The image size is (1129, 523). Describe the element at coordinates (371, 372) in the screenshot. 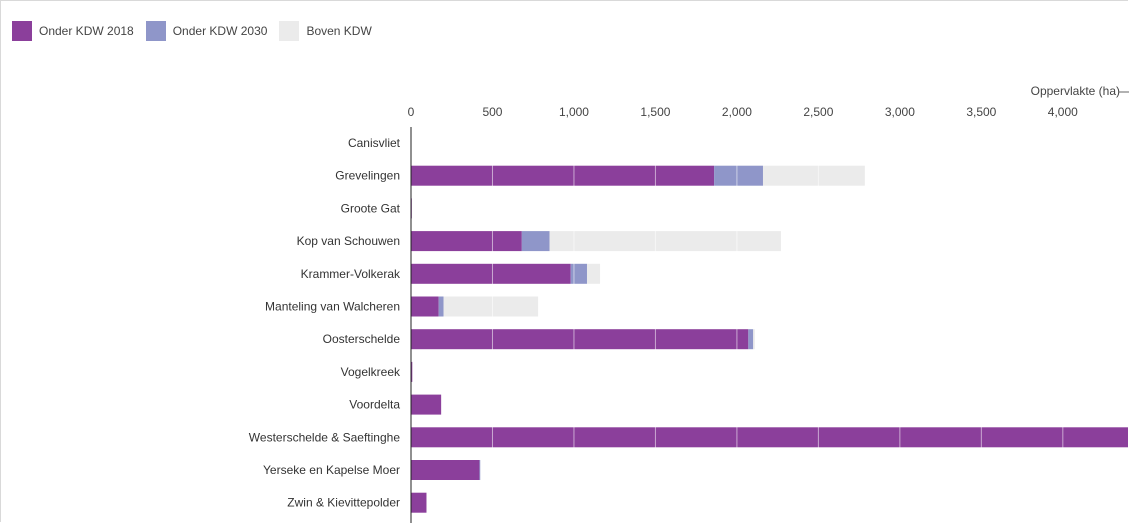

I see `category-label: Vogelkreek` at that location.